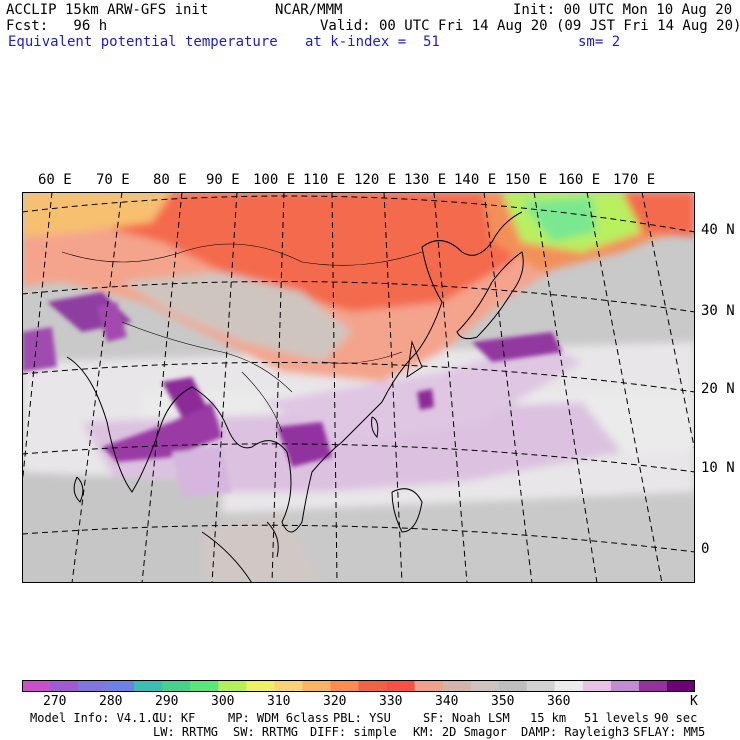 The height and width of the screenshot is (740, 740). I want to click on footer-sw: SW: RRTMG, so click(266, 732).